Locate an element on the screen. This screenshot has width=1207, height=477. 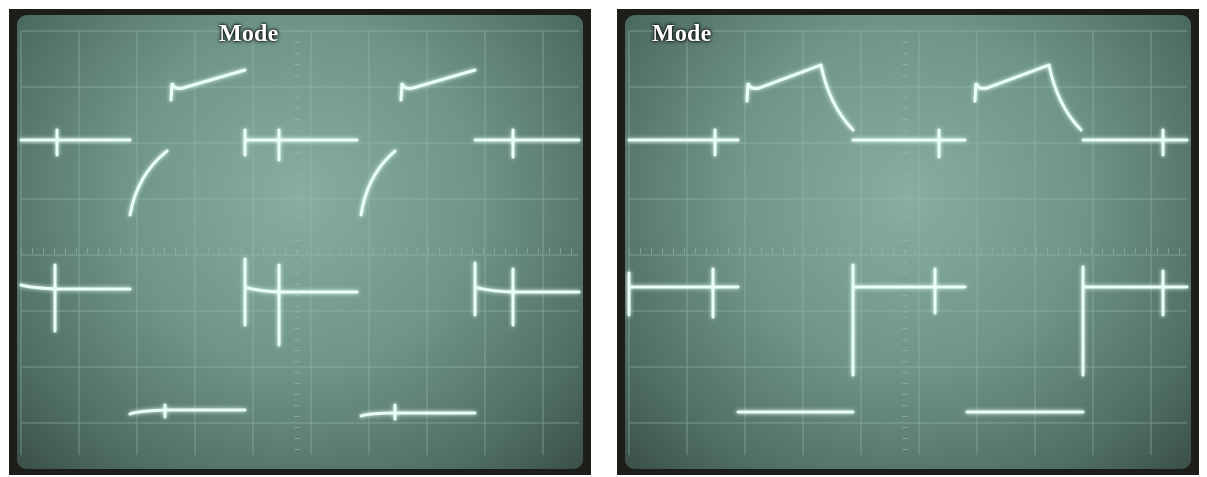
panel-title-right: Mode is located at coordinates (682, 34).